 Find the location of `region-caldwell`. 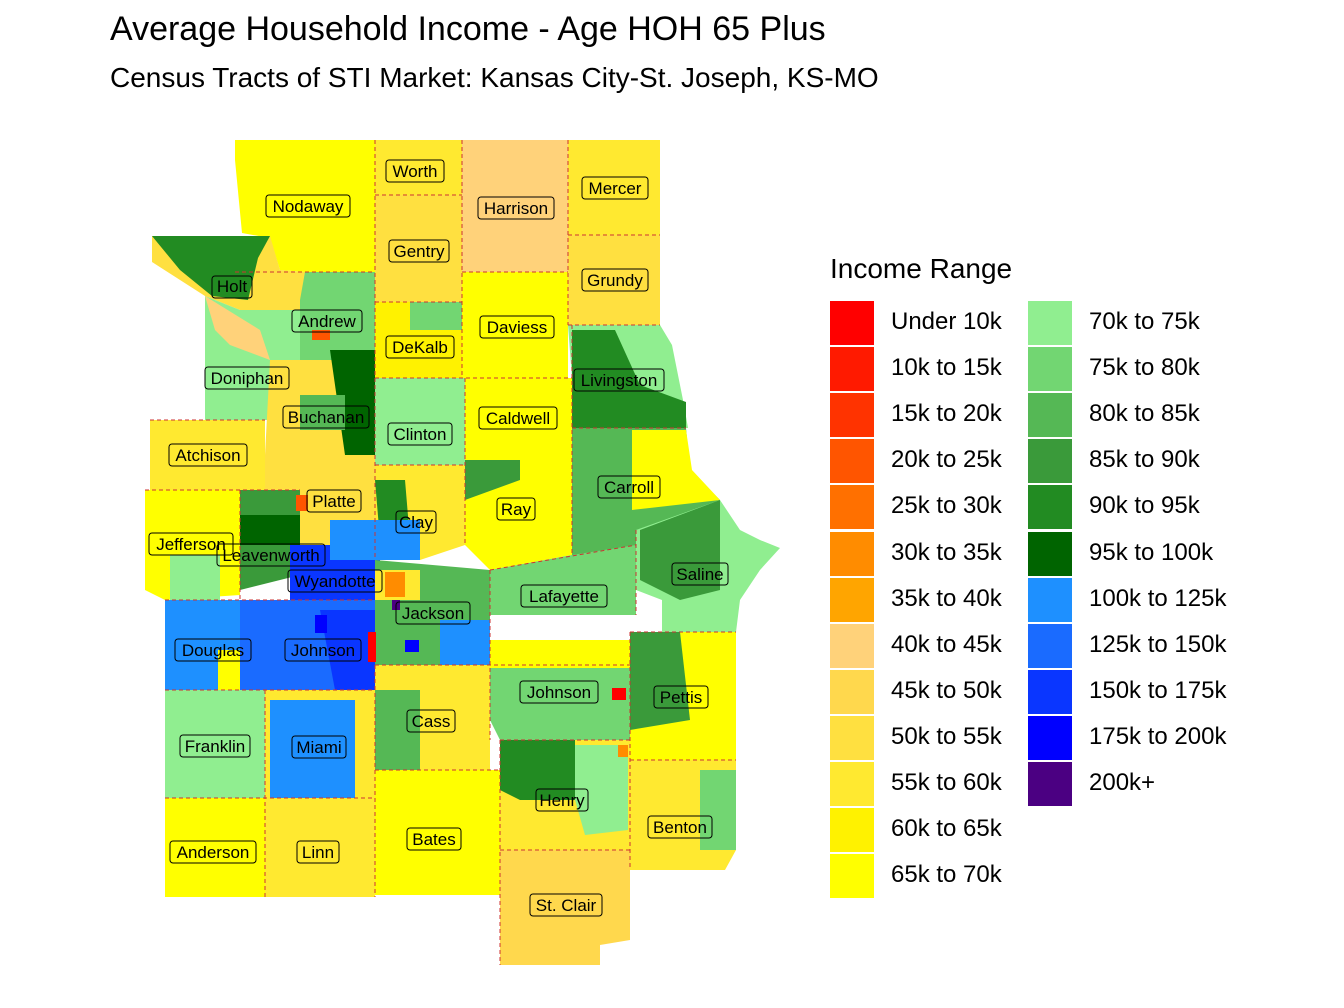

region-caldwell is located at coordinates (518, 418).